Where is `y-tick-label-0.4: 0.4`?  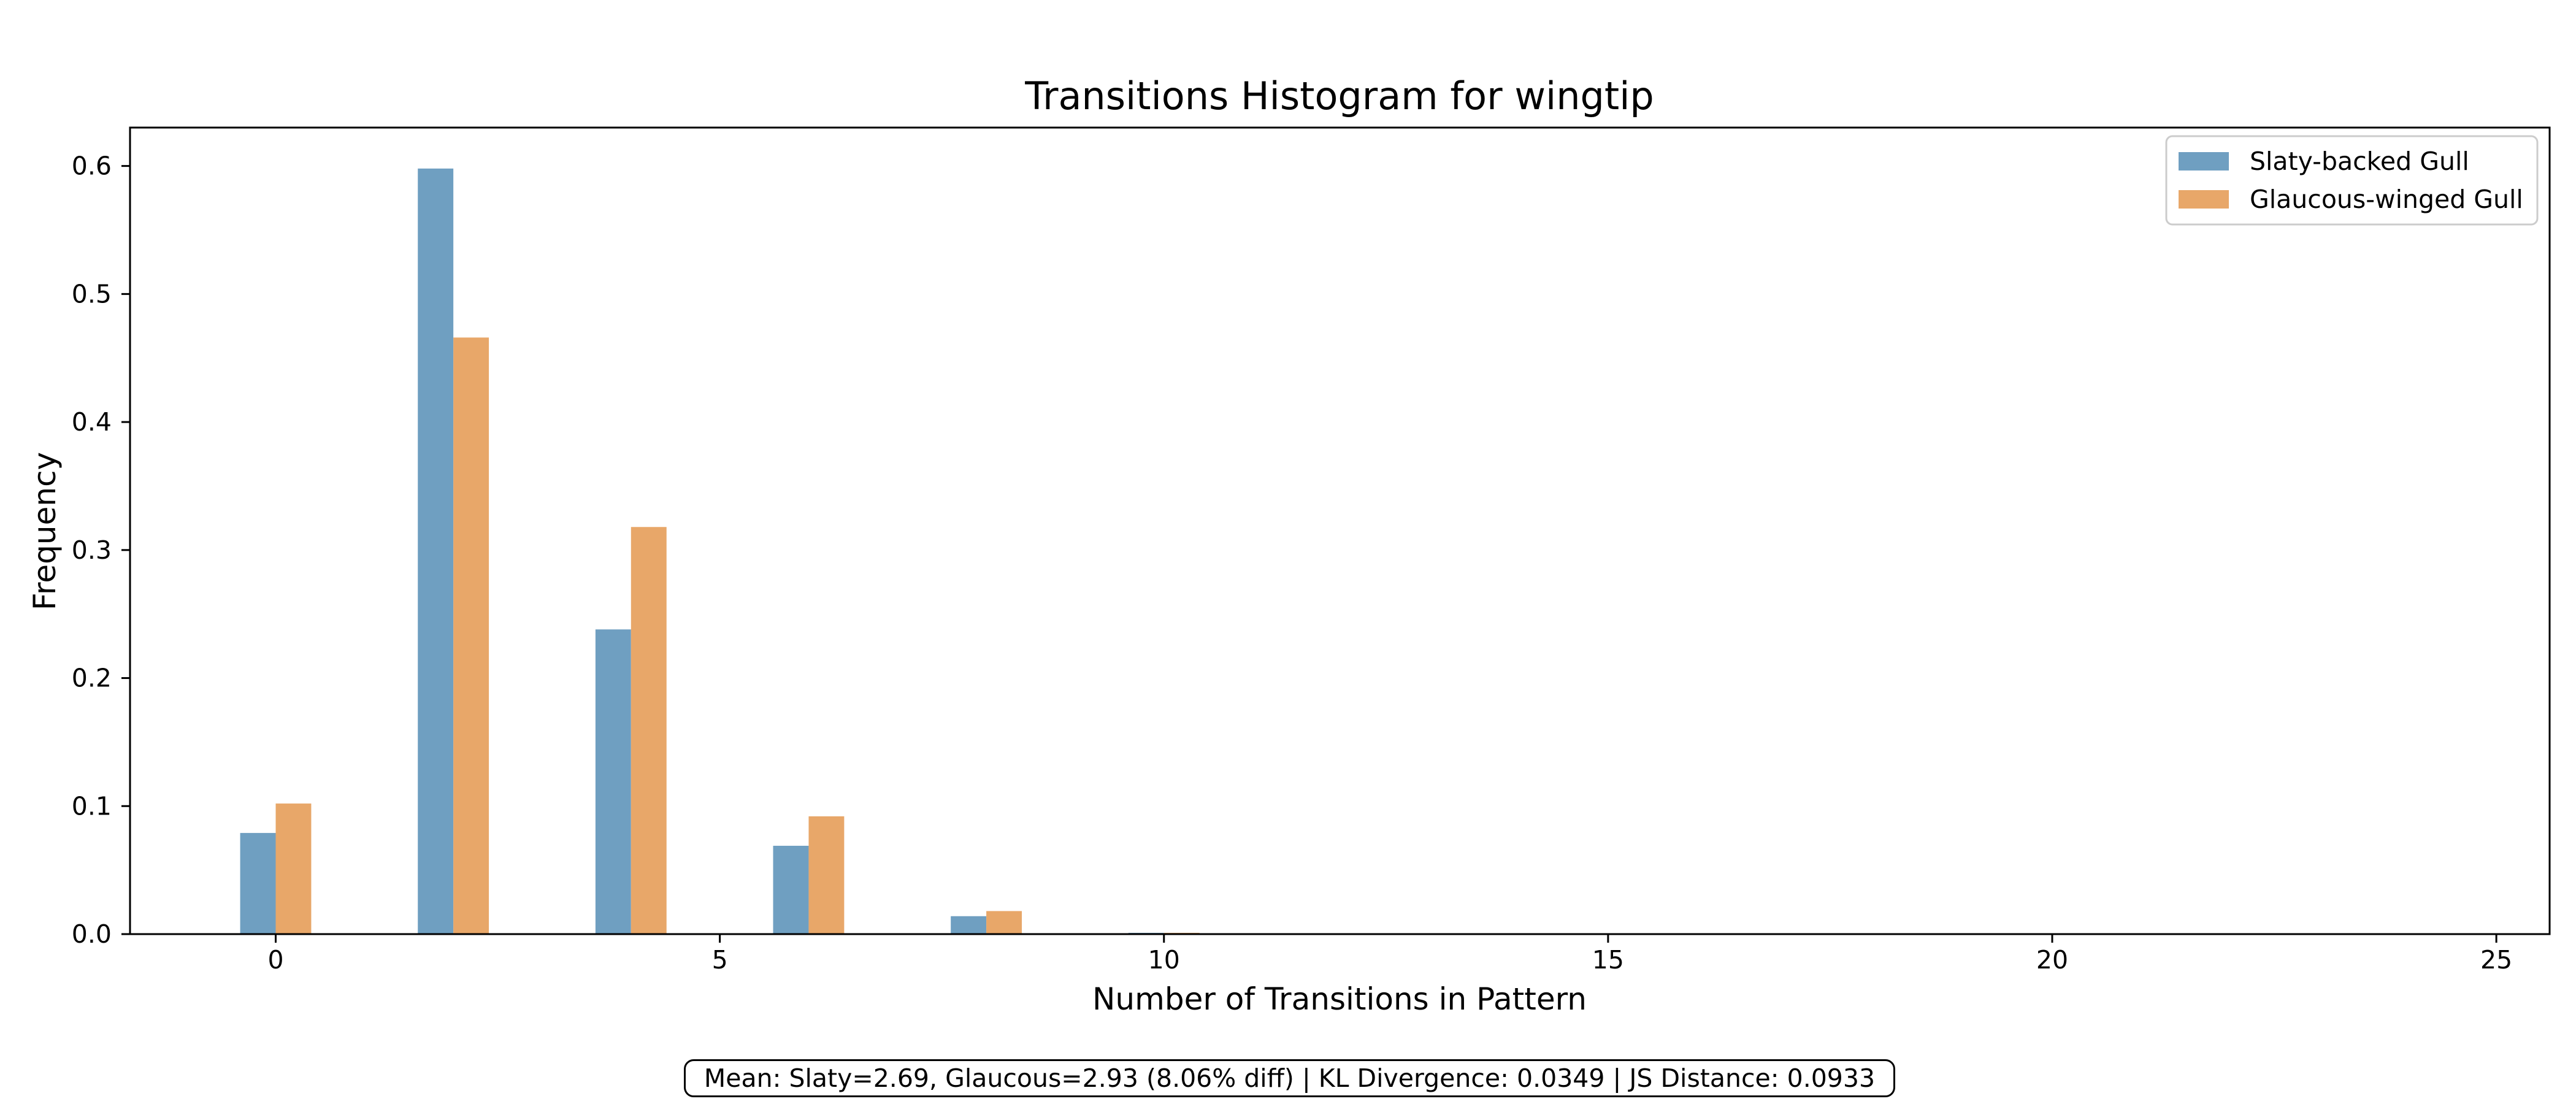 y-tick-label-0.4: 0.4 is located at coordinates (92, 422).